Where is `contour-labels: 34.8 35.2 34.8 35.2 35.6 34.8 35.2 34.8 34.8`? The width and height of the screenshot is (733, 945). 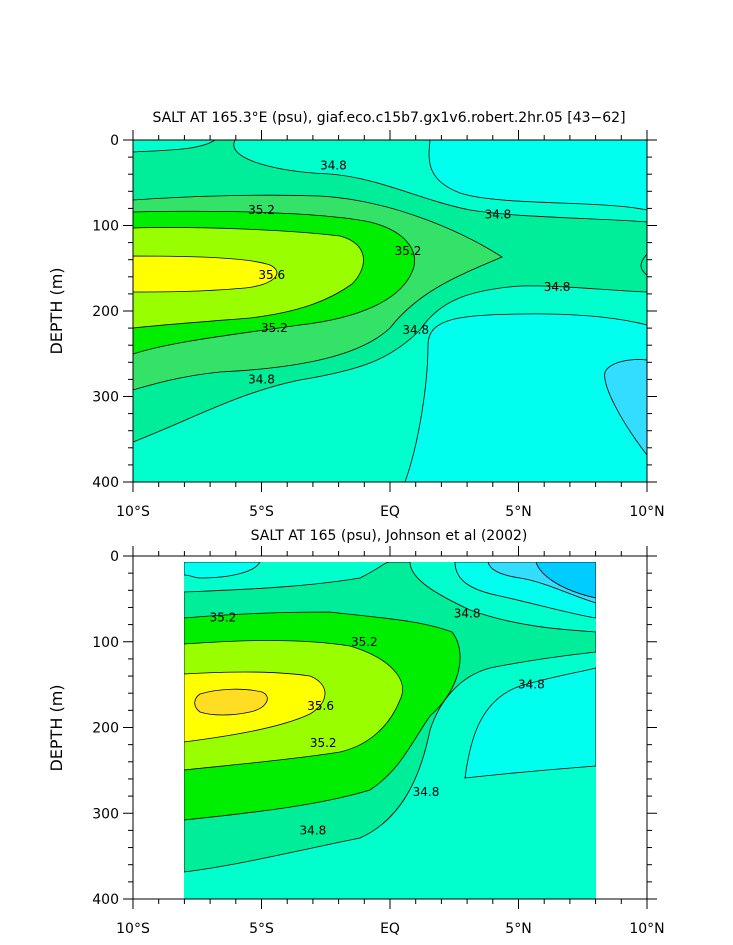 contour-labels: 34.8 35.2 34.8 35.2 35.6 34.8 35.2 34.8 34.8 is located at coordinates (409, 273).